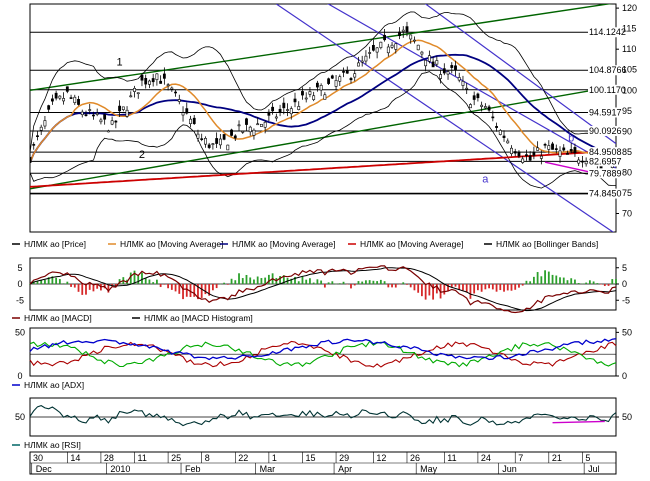 The height and width of the screenshot is (481, 650). Describe the element at coordinates (594, 469) in the screenshot. I see `date-axis-month-label: Jul` at that location.